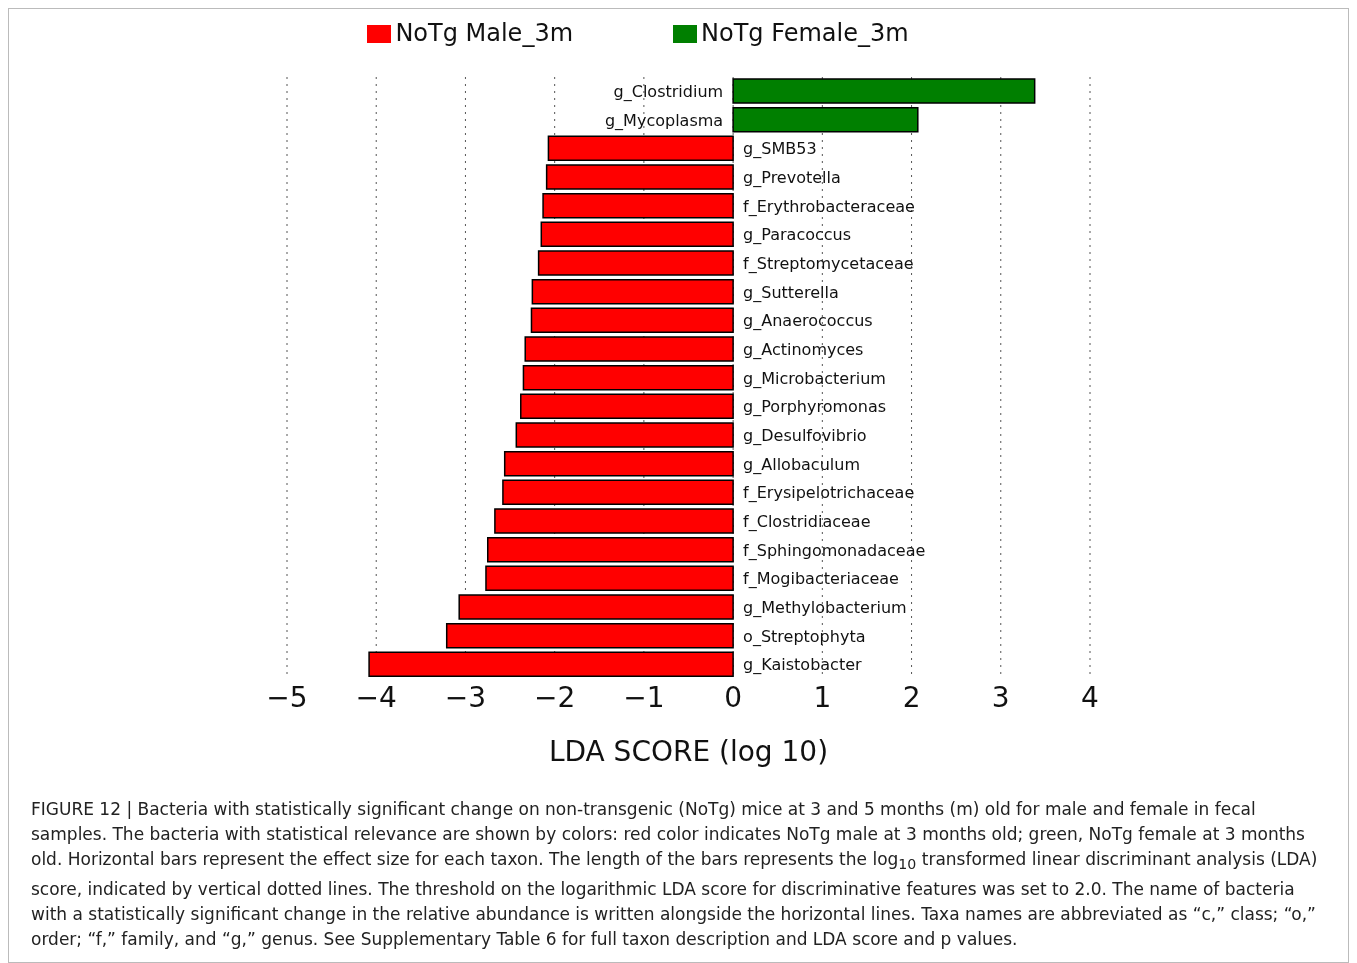 Image resolution: width=1357 pixels, height=963 pixels. Describe the element at coordinates (1000, 697) in the screenshot. I see `x-tick-label: 3` at that location.